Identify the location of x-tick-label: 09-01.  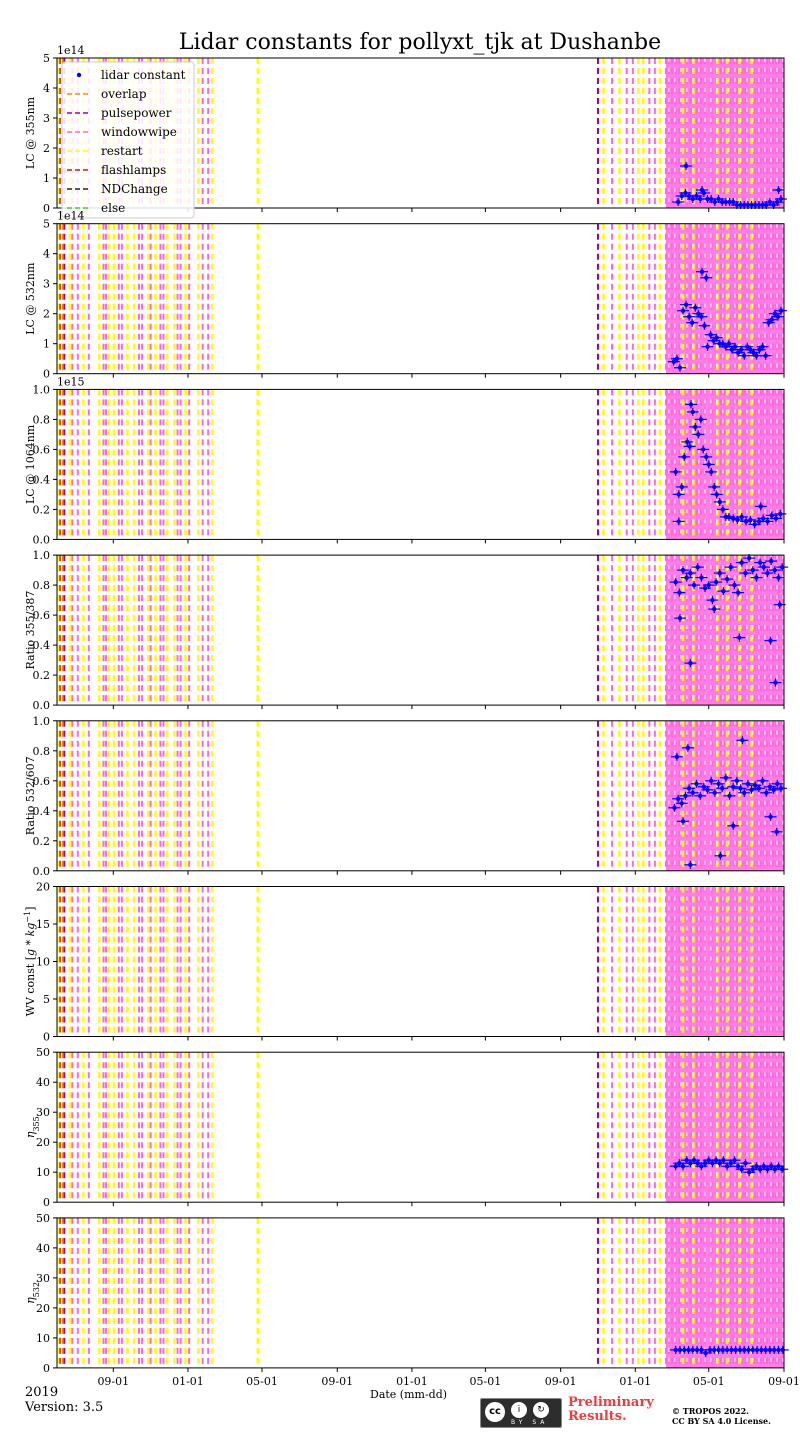
(337, 1381).